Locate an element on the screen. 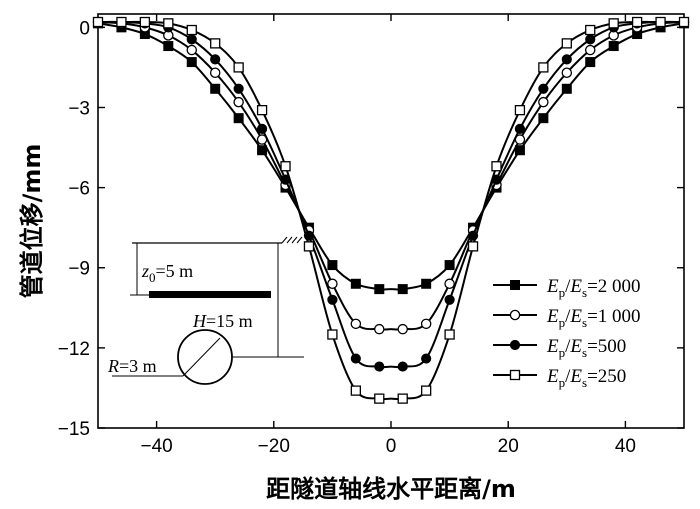 The height and width of the screenshot is (509, 700). schematic-inset: z0=5 m H=15 m R=3 m is located at coordinates (205, 310).